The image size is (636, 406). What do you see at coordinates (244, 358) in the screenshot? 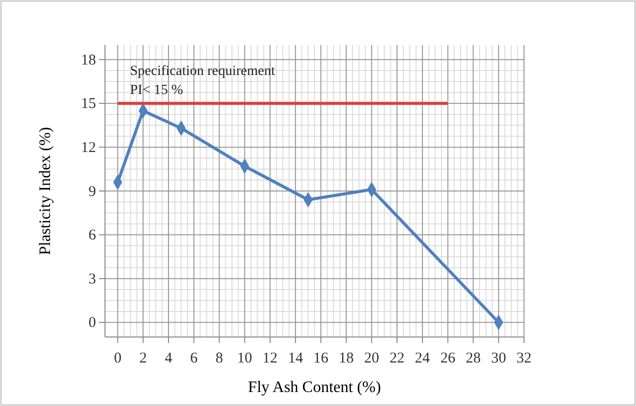
I see `x-tick-label: 10` at bounding box center [244, 358].